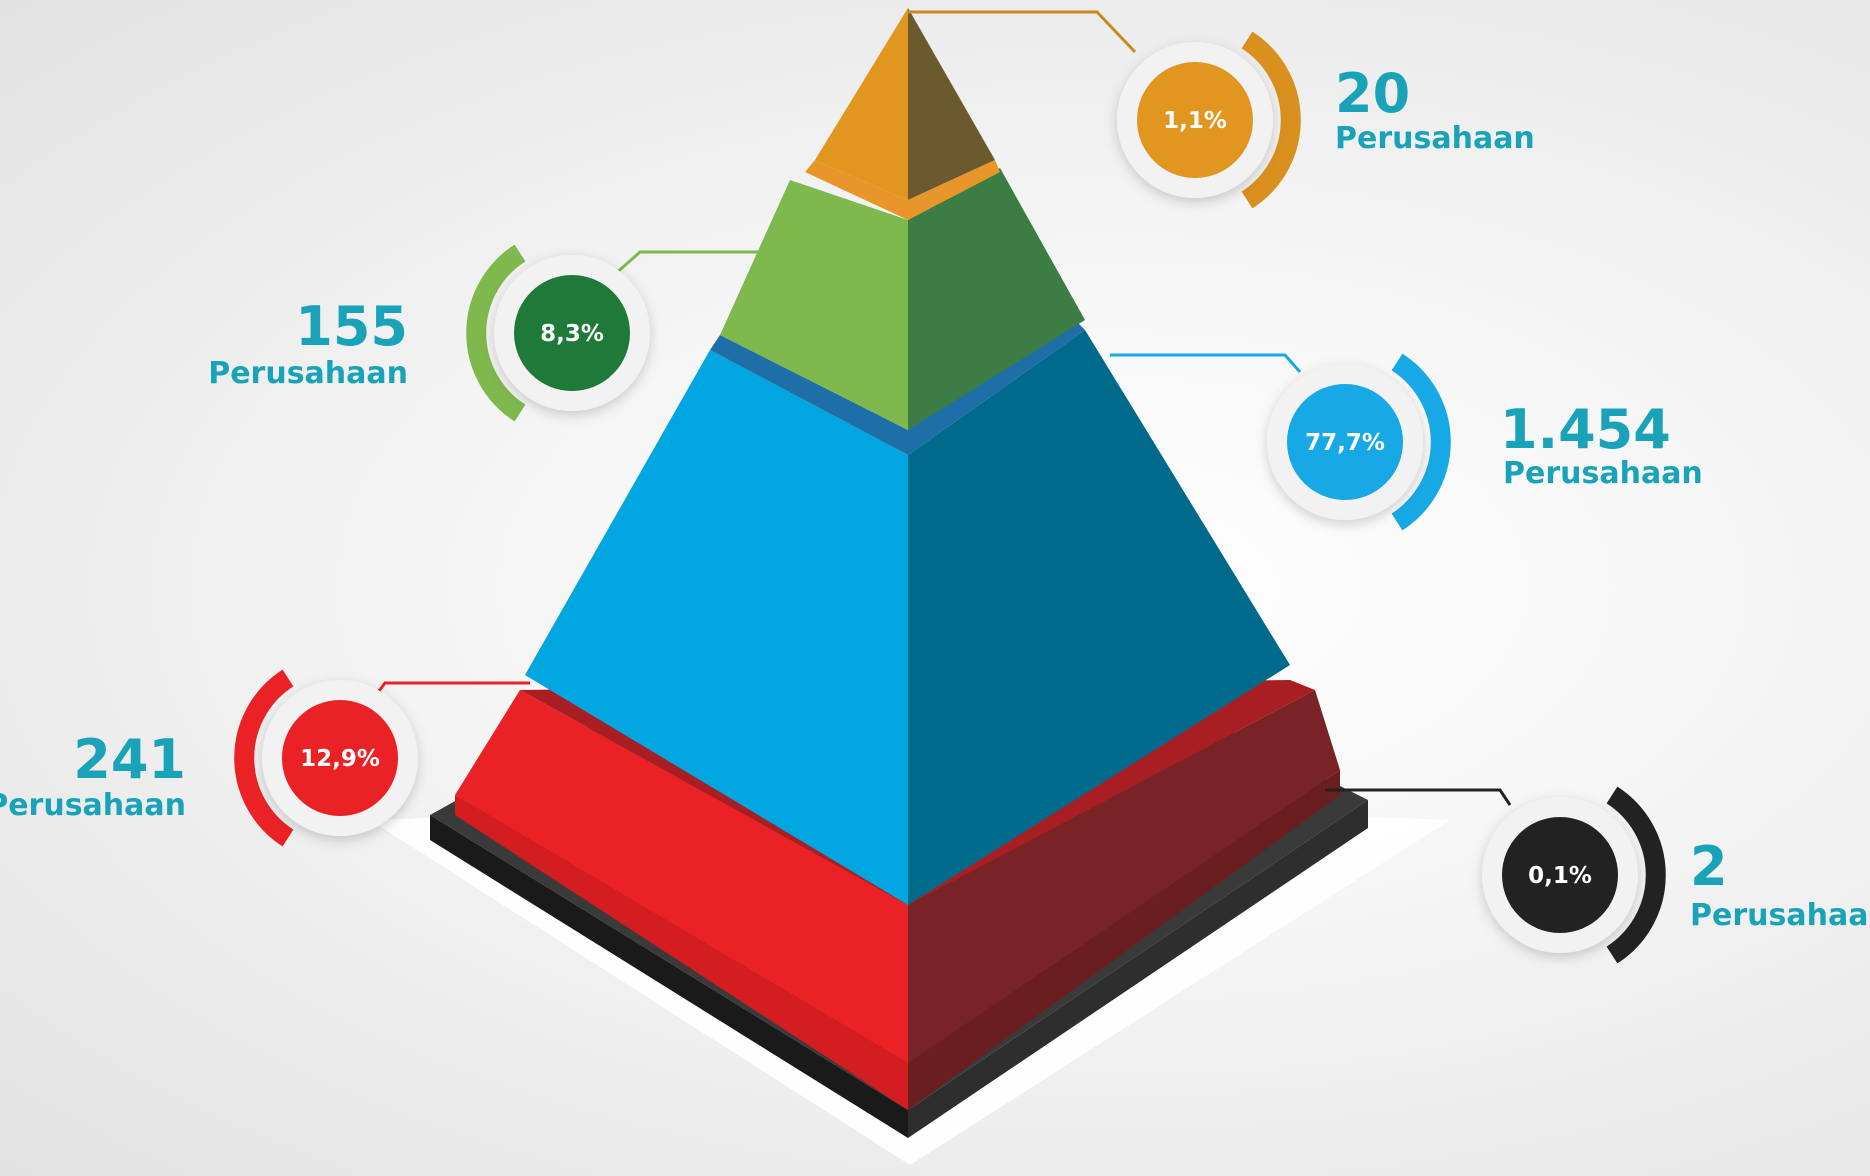 The image size is (1870, 1176). I want to click on connector-foundation, so click(1418, 797).